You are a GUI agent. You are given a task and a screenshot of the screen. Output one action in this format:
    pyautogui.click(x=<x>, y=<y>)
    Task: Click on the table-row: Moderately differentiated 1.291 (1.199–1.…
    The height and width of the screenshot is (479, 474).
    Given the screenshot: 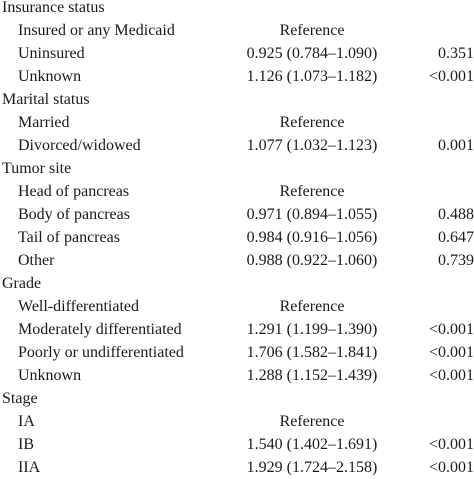 What is the action you would take?
    pyautogui.click(x=237, y=329)
    